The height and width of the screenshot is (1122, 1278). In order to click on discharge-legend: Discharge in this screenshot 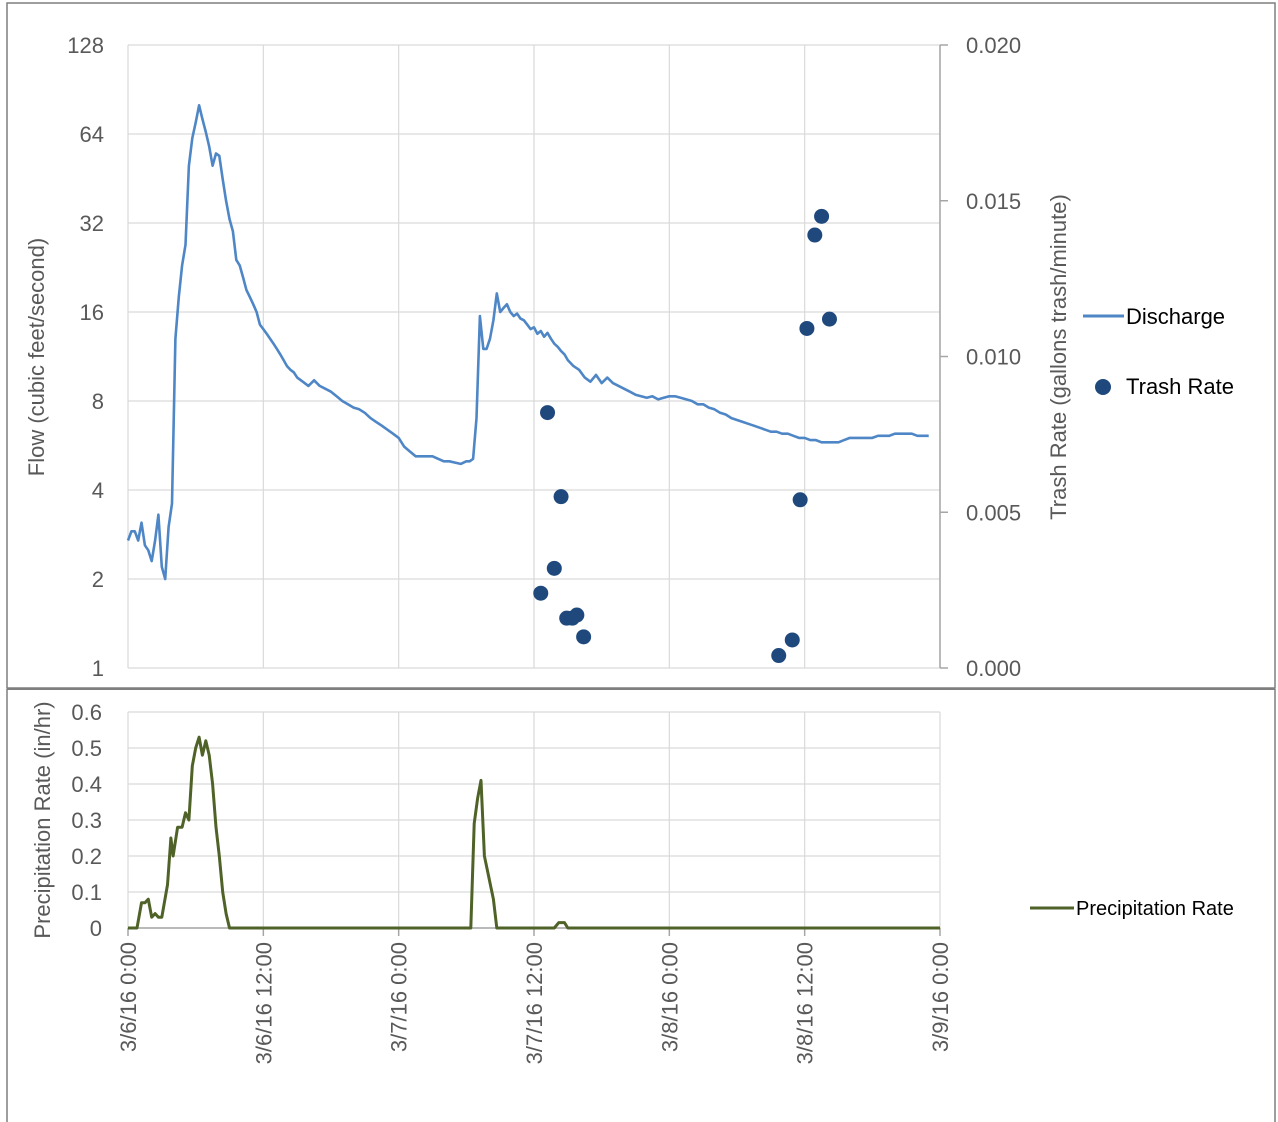, I will do `click(1154, 316)`.